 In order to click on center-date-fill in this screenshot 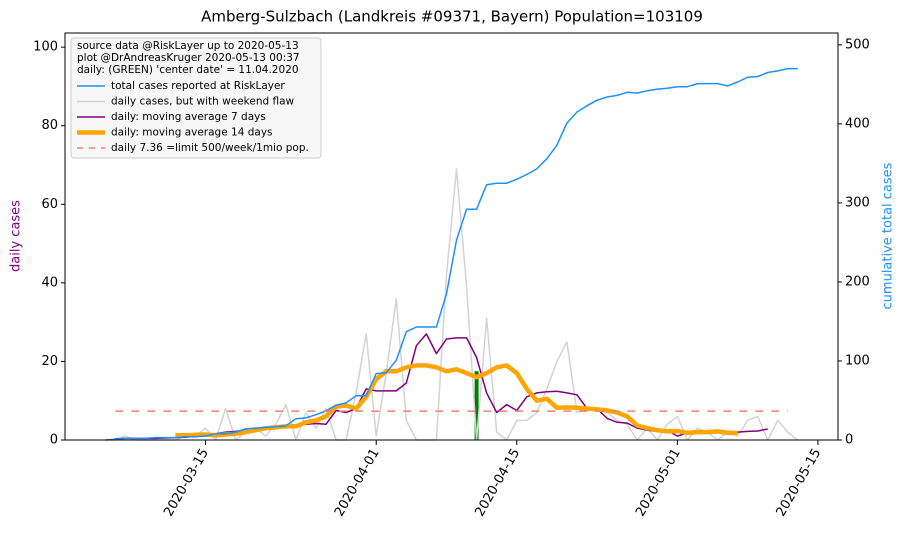, I will do `click(476, 405)`.